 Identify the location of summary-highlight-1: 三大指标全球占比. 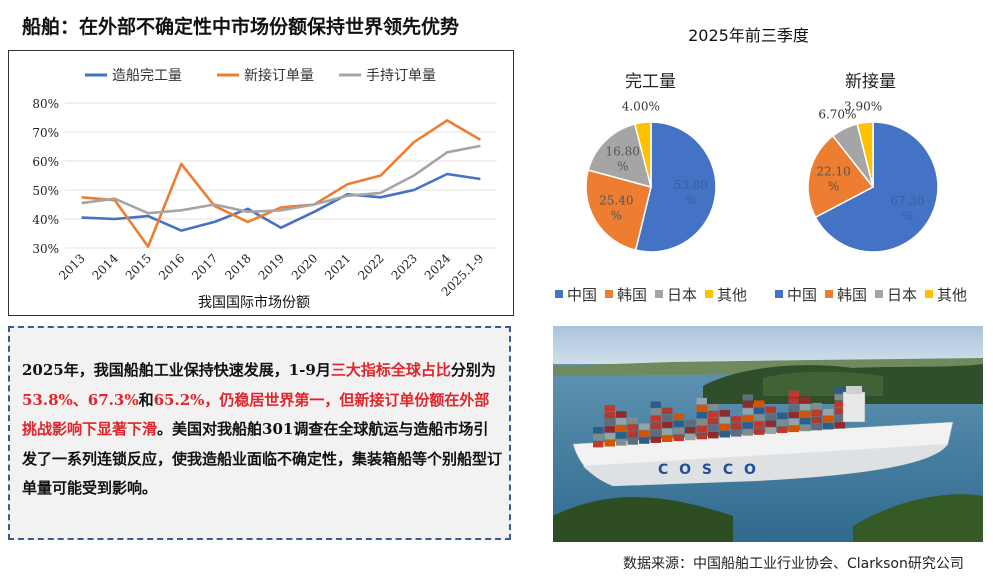
(390, 370).